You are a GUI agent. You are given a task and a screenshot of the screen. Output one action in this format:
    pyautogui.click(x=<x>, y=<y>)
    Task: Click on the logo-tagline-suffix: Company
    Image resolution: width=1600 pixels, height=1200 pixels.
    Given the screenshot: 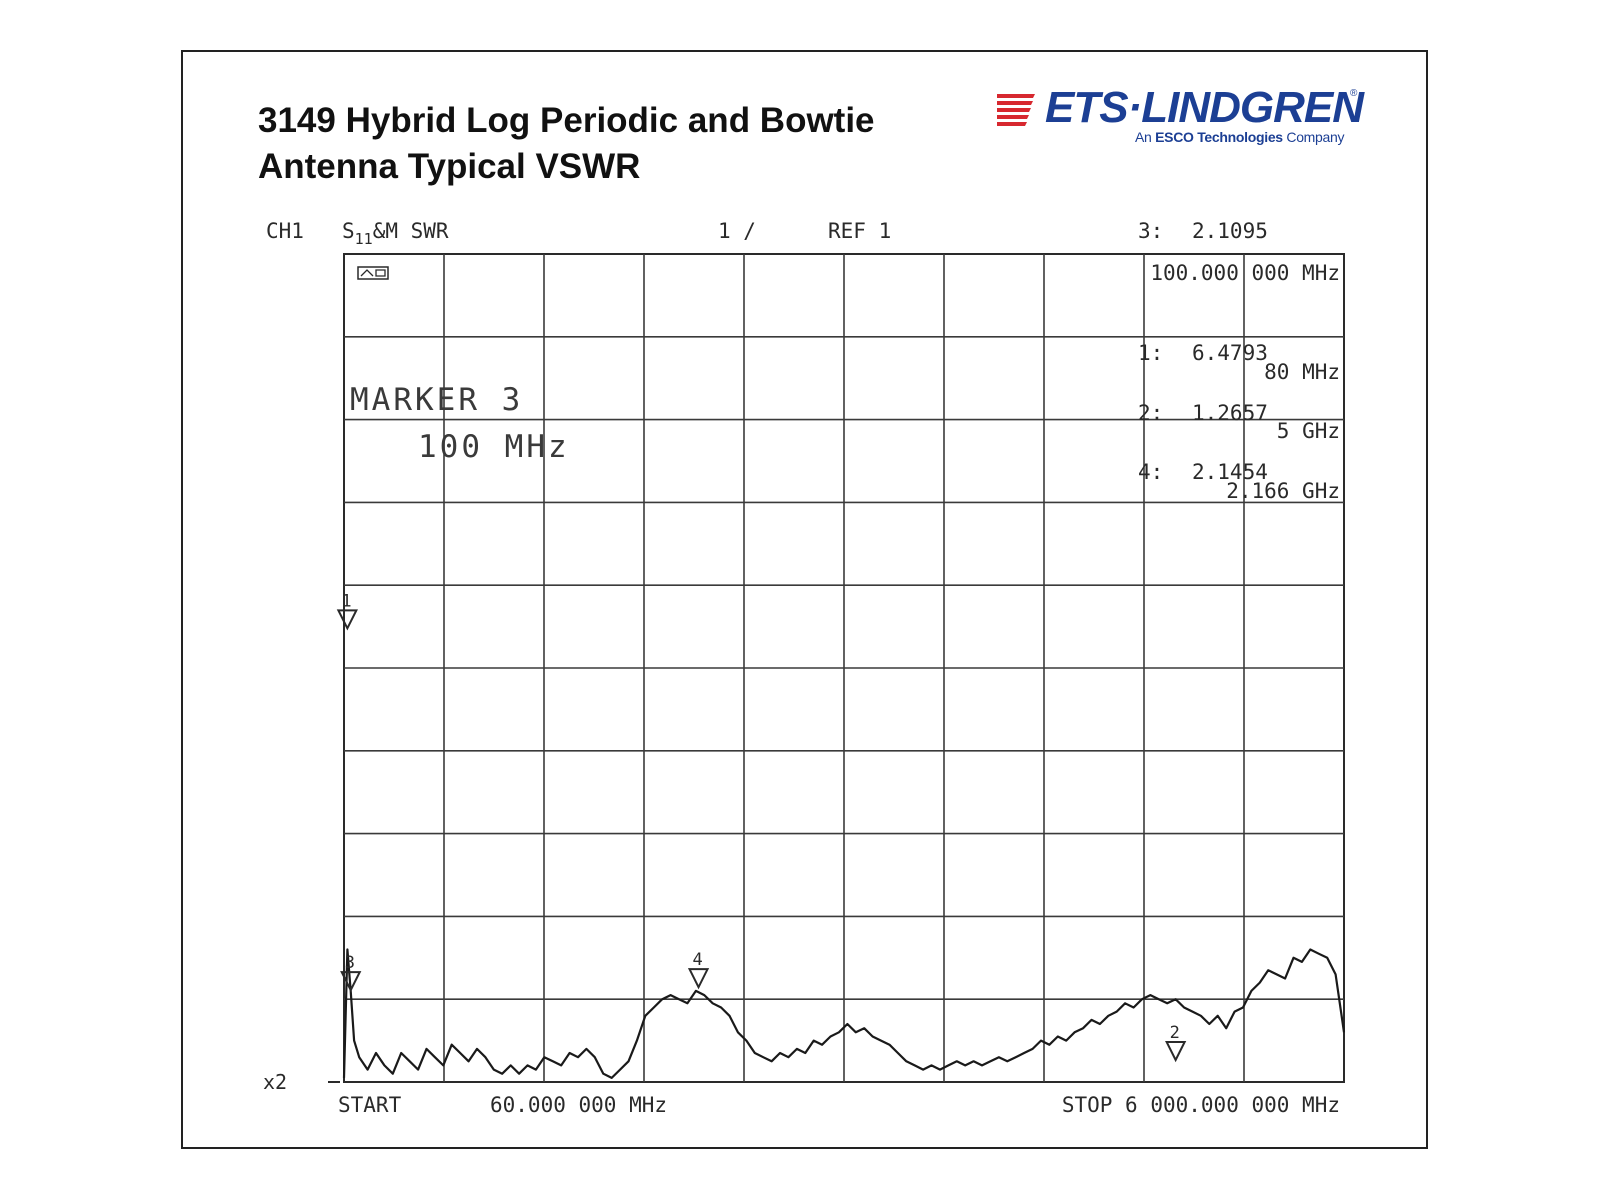 What is the action you would take?
    pyautogui.click(x=1315, y=137)
    